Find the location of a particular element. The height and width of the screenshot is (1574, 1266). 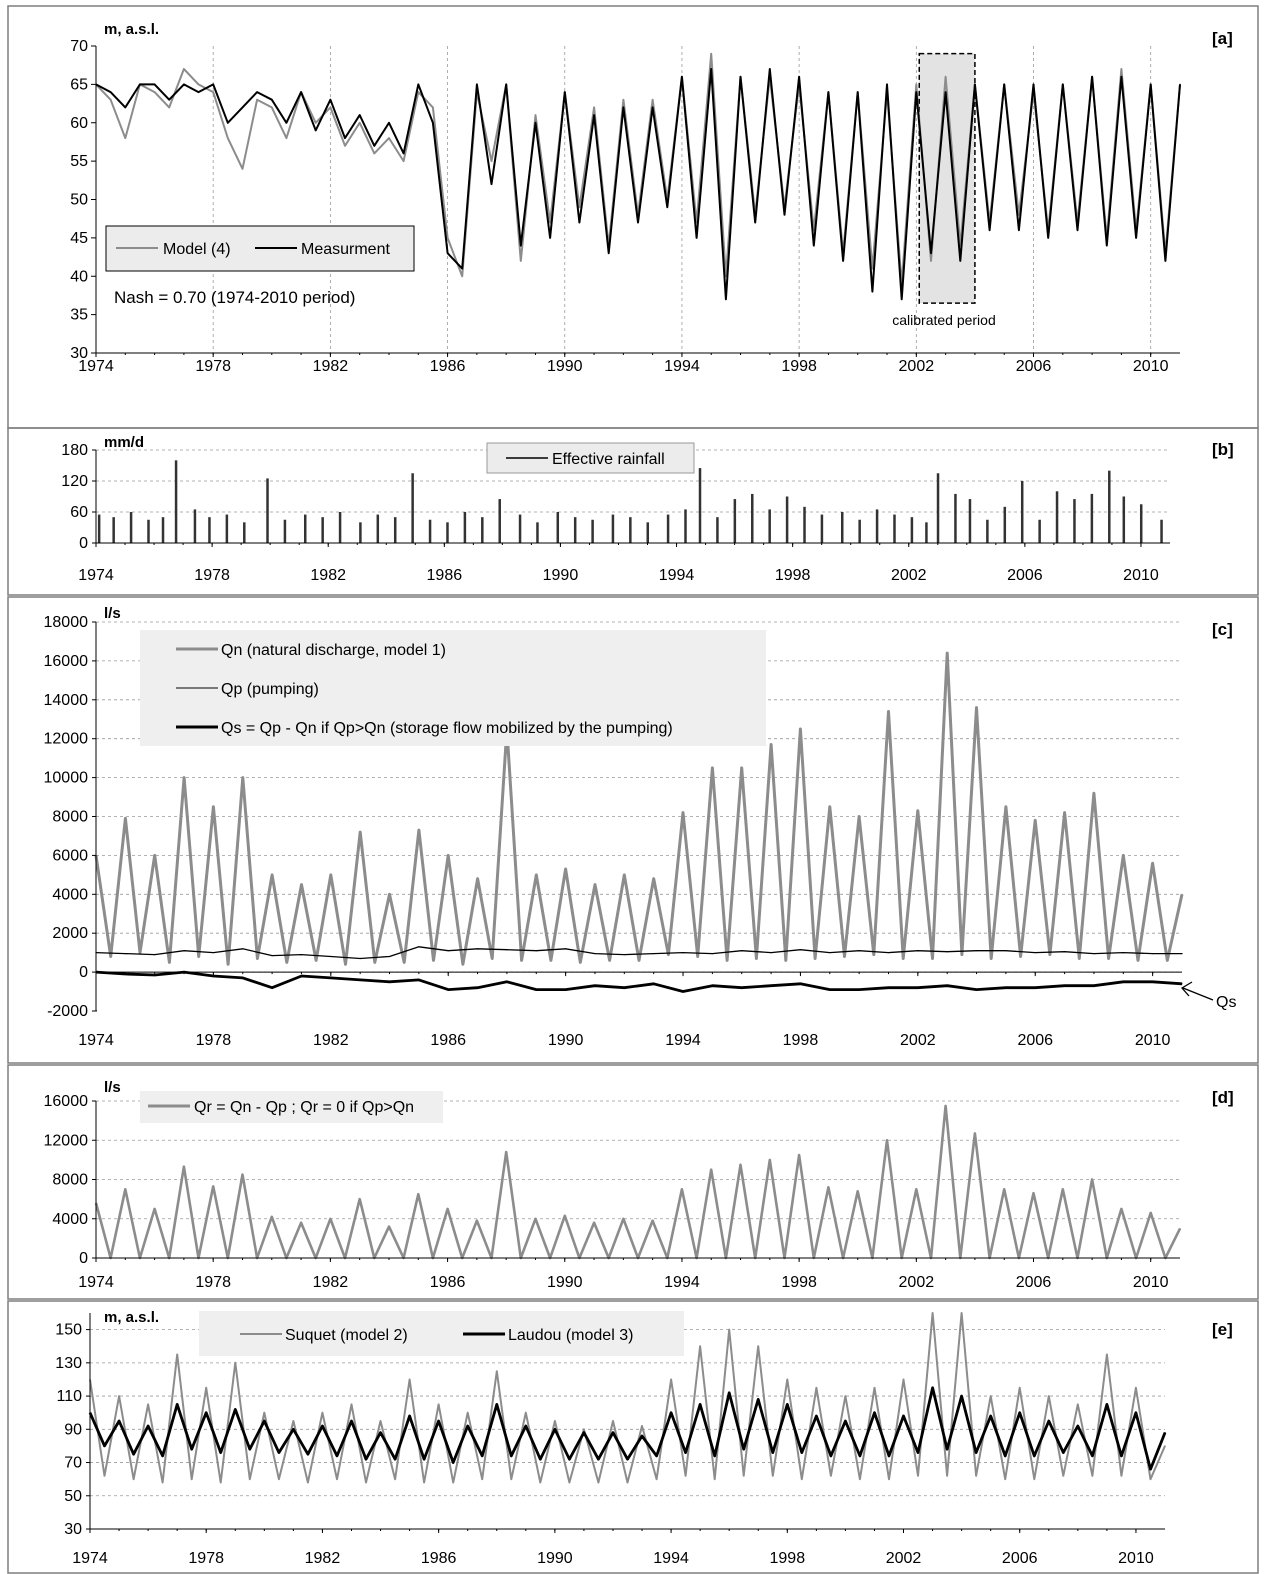

y-tick-label: 110 is located at coordinates (69, 1396).